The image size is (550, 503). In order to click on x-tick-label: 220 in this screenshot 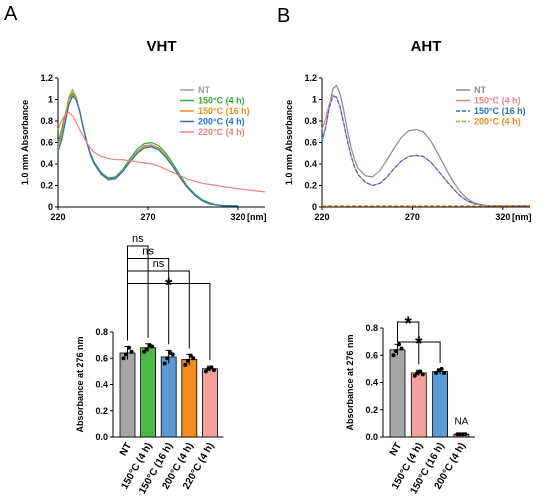, I will do `click(321, 217)`.